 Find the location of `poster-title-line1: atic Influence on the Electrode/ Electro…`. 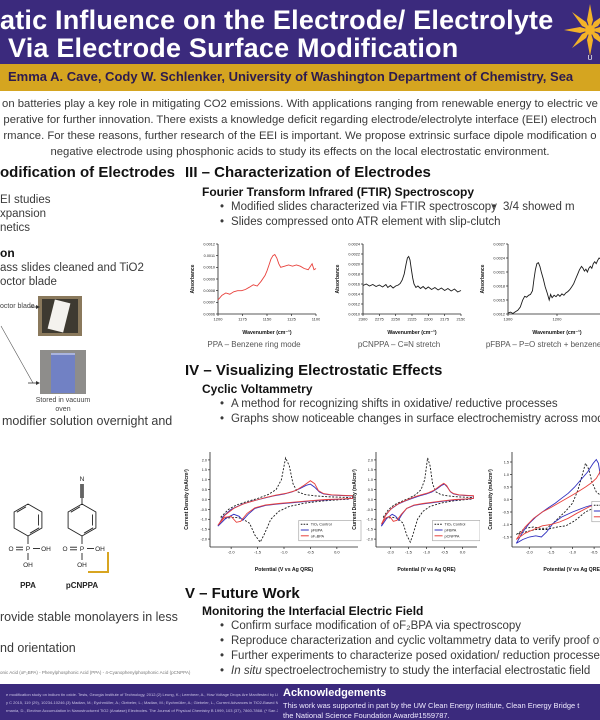

poster-title-line1: atic Influence on the Electrode/ Electro… is located at coordinates (277, 20).